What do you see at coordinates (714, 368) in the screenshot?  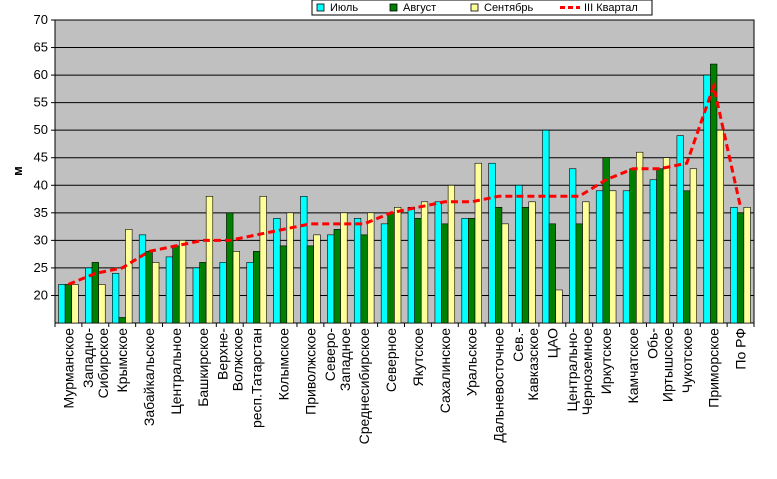 I see `category-label: Приморское` at bounding box center [714, 368].